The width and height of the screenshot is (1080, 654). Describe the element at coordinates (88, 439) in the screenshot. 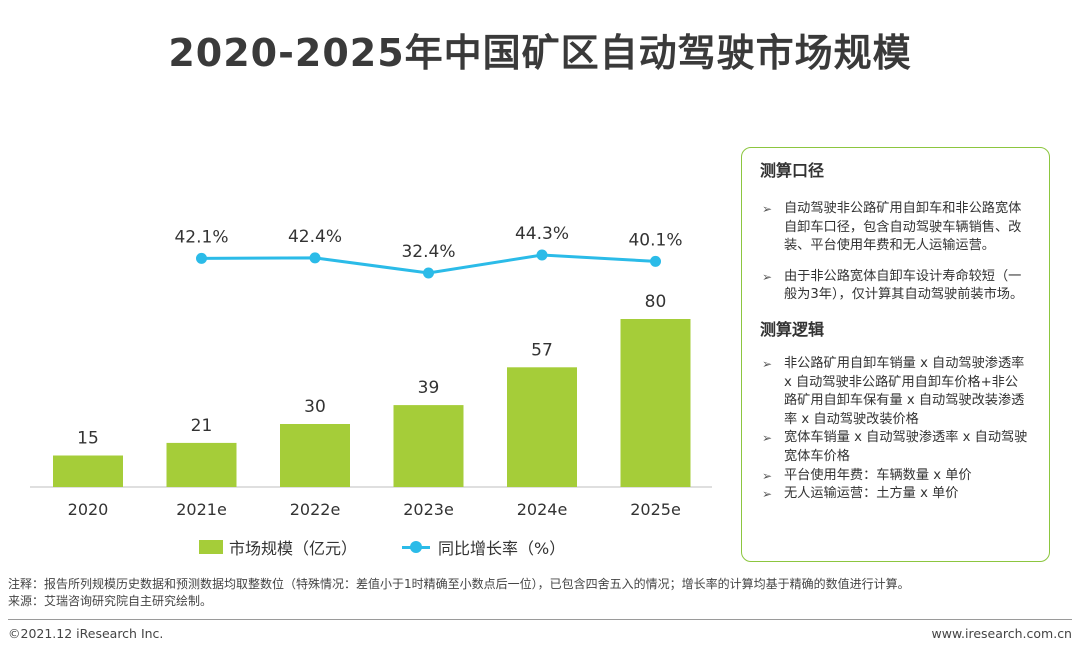

I see `bar-value-label: 15` at that location.